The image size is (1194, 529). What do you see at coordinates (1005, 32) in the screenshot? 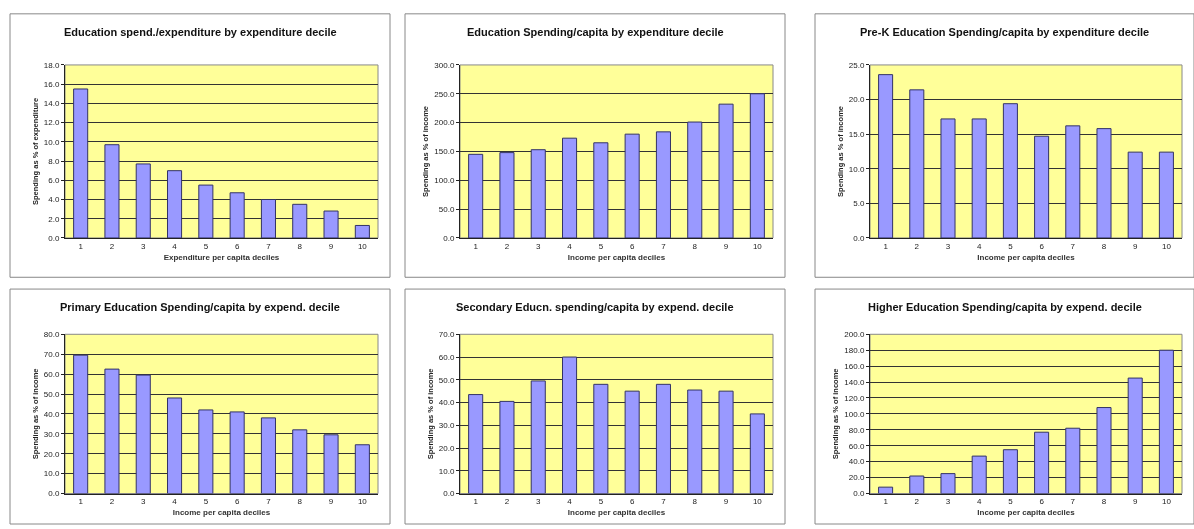
I see `chart-title: Pre-K Education Spending/capita by expenditure decile` at bounding box center [1005, 32].